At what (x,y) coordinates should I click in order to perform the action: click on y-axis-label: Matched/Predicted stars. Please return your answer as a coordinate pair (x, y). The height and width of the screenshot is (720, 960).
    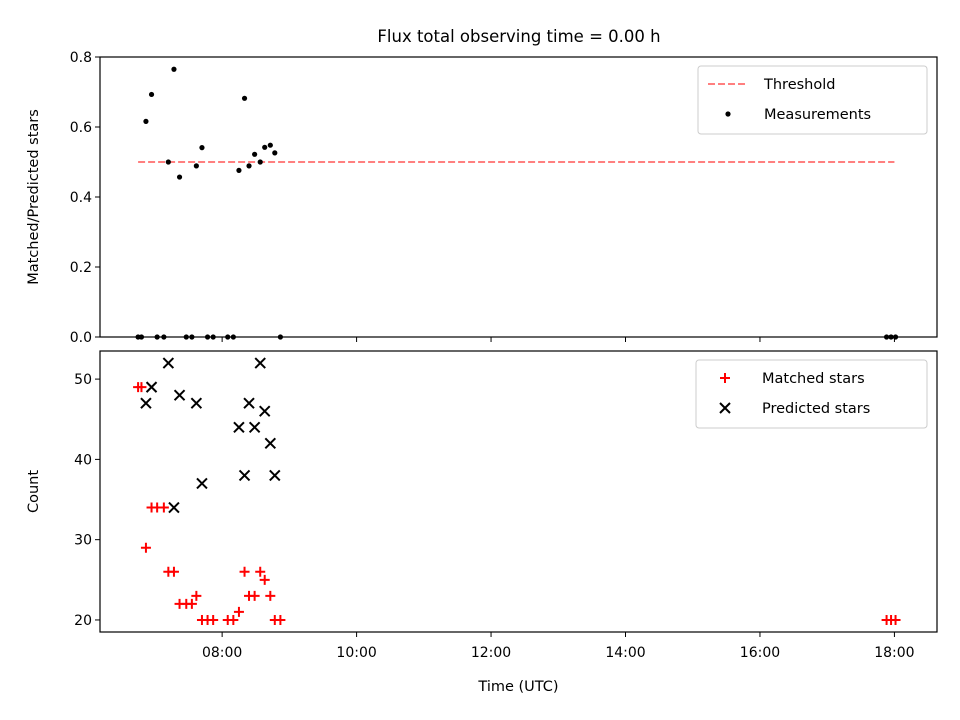
    Looking at the image, I should click on (34, 197).